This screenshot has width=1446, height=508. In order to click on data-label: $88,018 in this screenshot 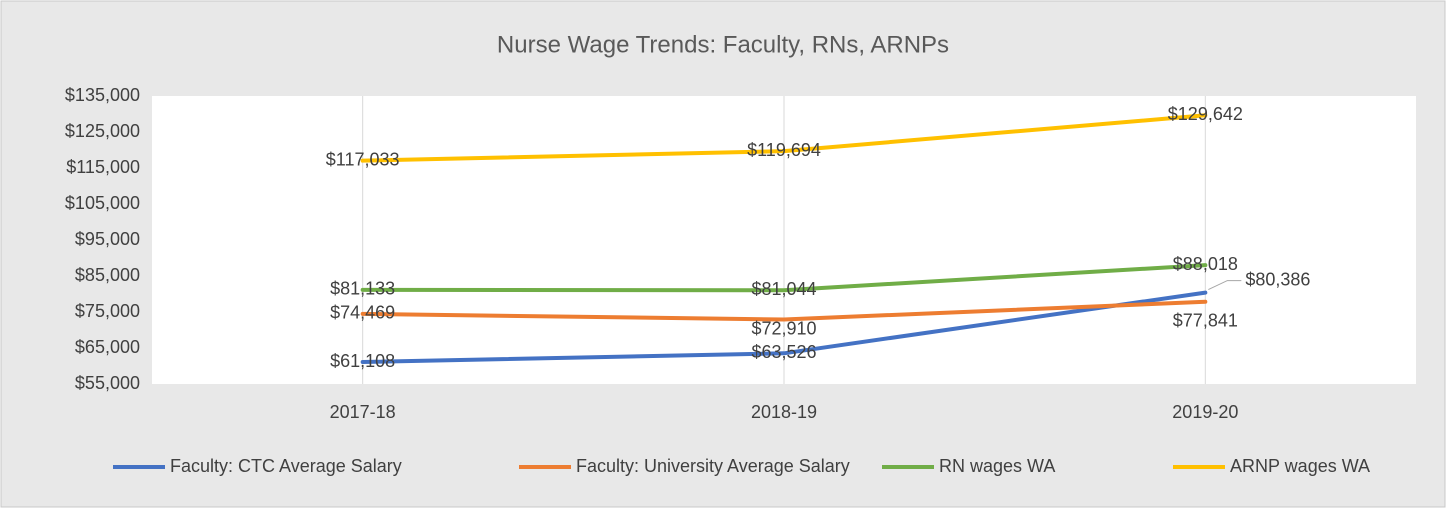, I will do `click(1205, 264)`.